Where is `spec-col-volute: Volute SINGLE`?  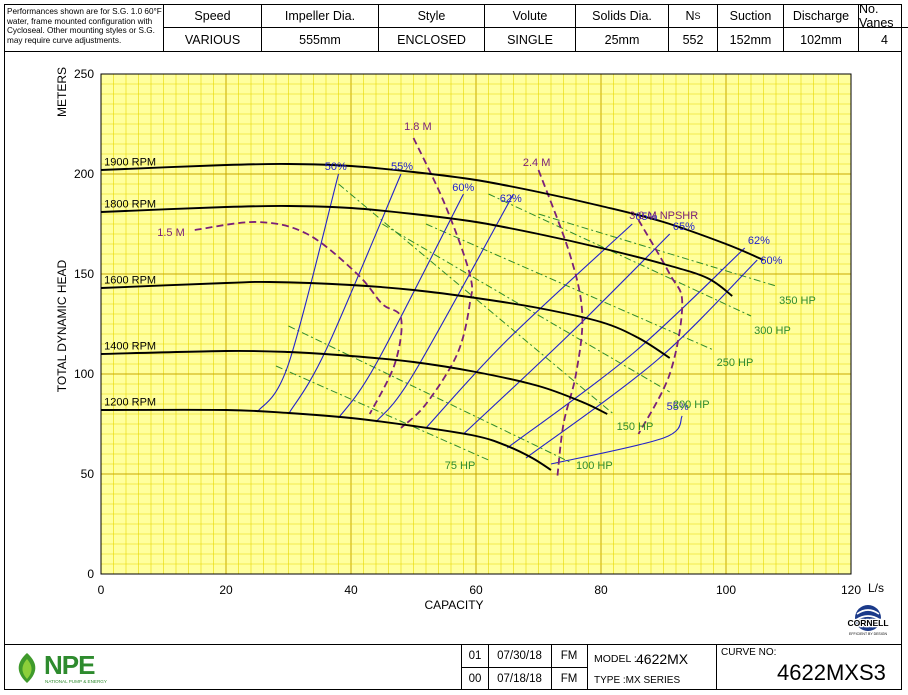 spec-col-volute: Volute SINGLE is located at coordinates (530, 27).